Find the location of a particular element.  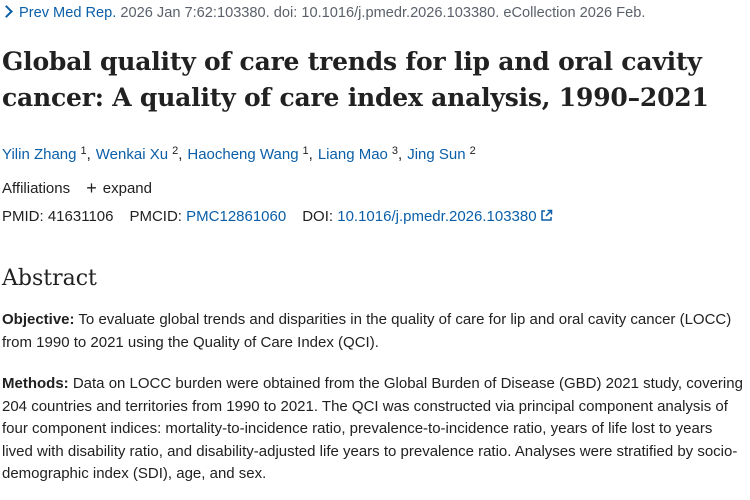

pmcid-link: PMC12861060 is located at coordinates (236, 216).